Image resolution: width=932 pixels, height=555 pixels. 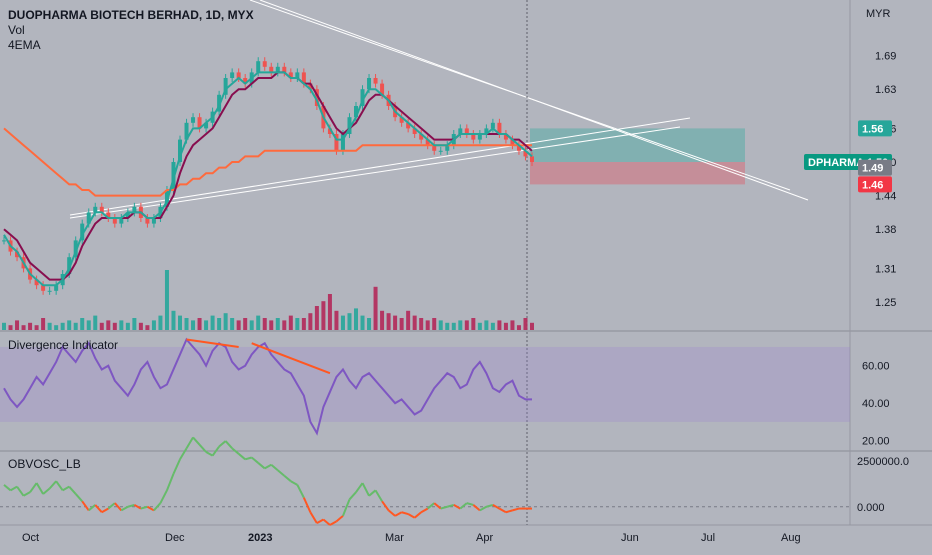 What do you see at coordinates (425, 384) in the screenshot?
I see `divergence-band` at bounding box center [425, 384].